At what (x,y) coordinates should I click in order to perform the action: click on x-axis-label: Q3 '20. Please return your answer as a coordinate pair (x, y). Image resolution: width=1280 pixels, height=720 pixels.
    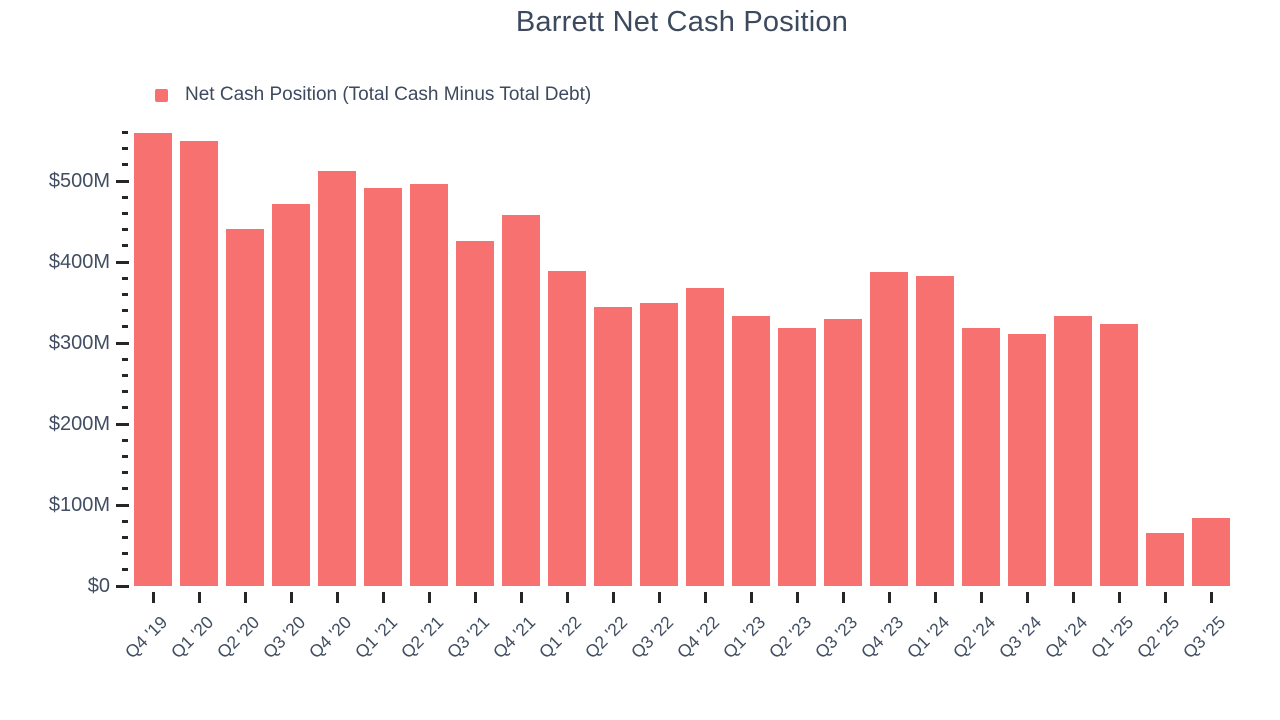
    Looking at the image, I should click on (284, 637).